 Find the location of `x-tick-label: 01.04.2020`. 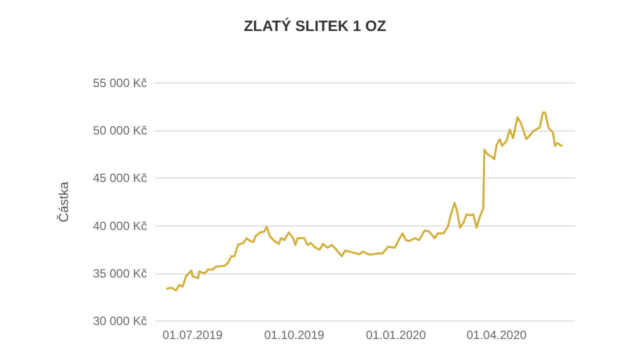

x-tick-label: 01.04.2020 is located at coordinates (496, 335).